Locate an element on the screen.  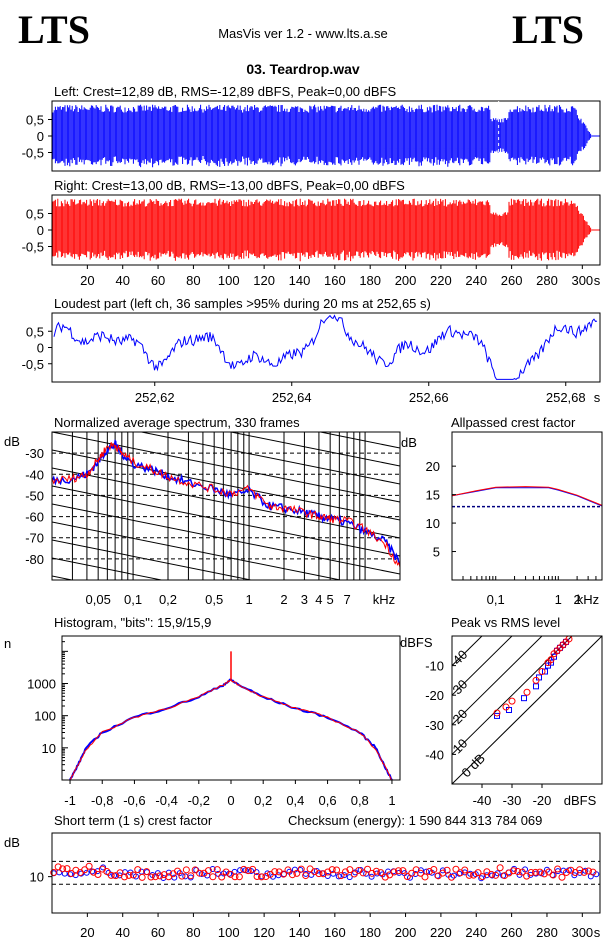
loudest-trace is located at coordinates (325, 347).